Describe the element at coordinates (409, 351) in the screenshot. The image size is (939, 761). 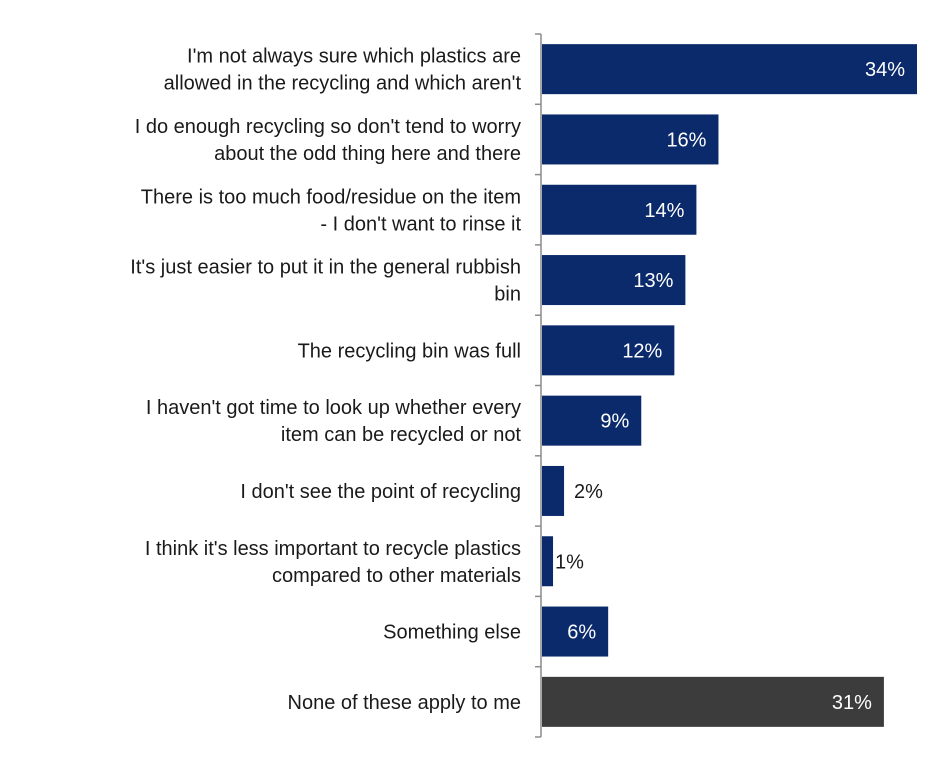
I see `category-label: The recycling bin was full` at that location.